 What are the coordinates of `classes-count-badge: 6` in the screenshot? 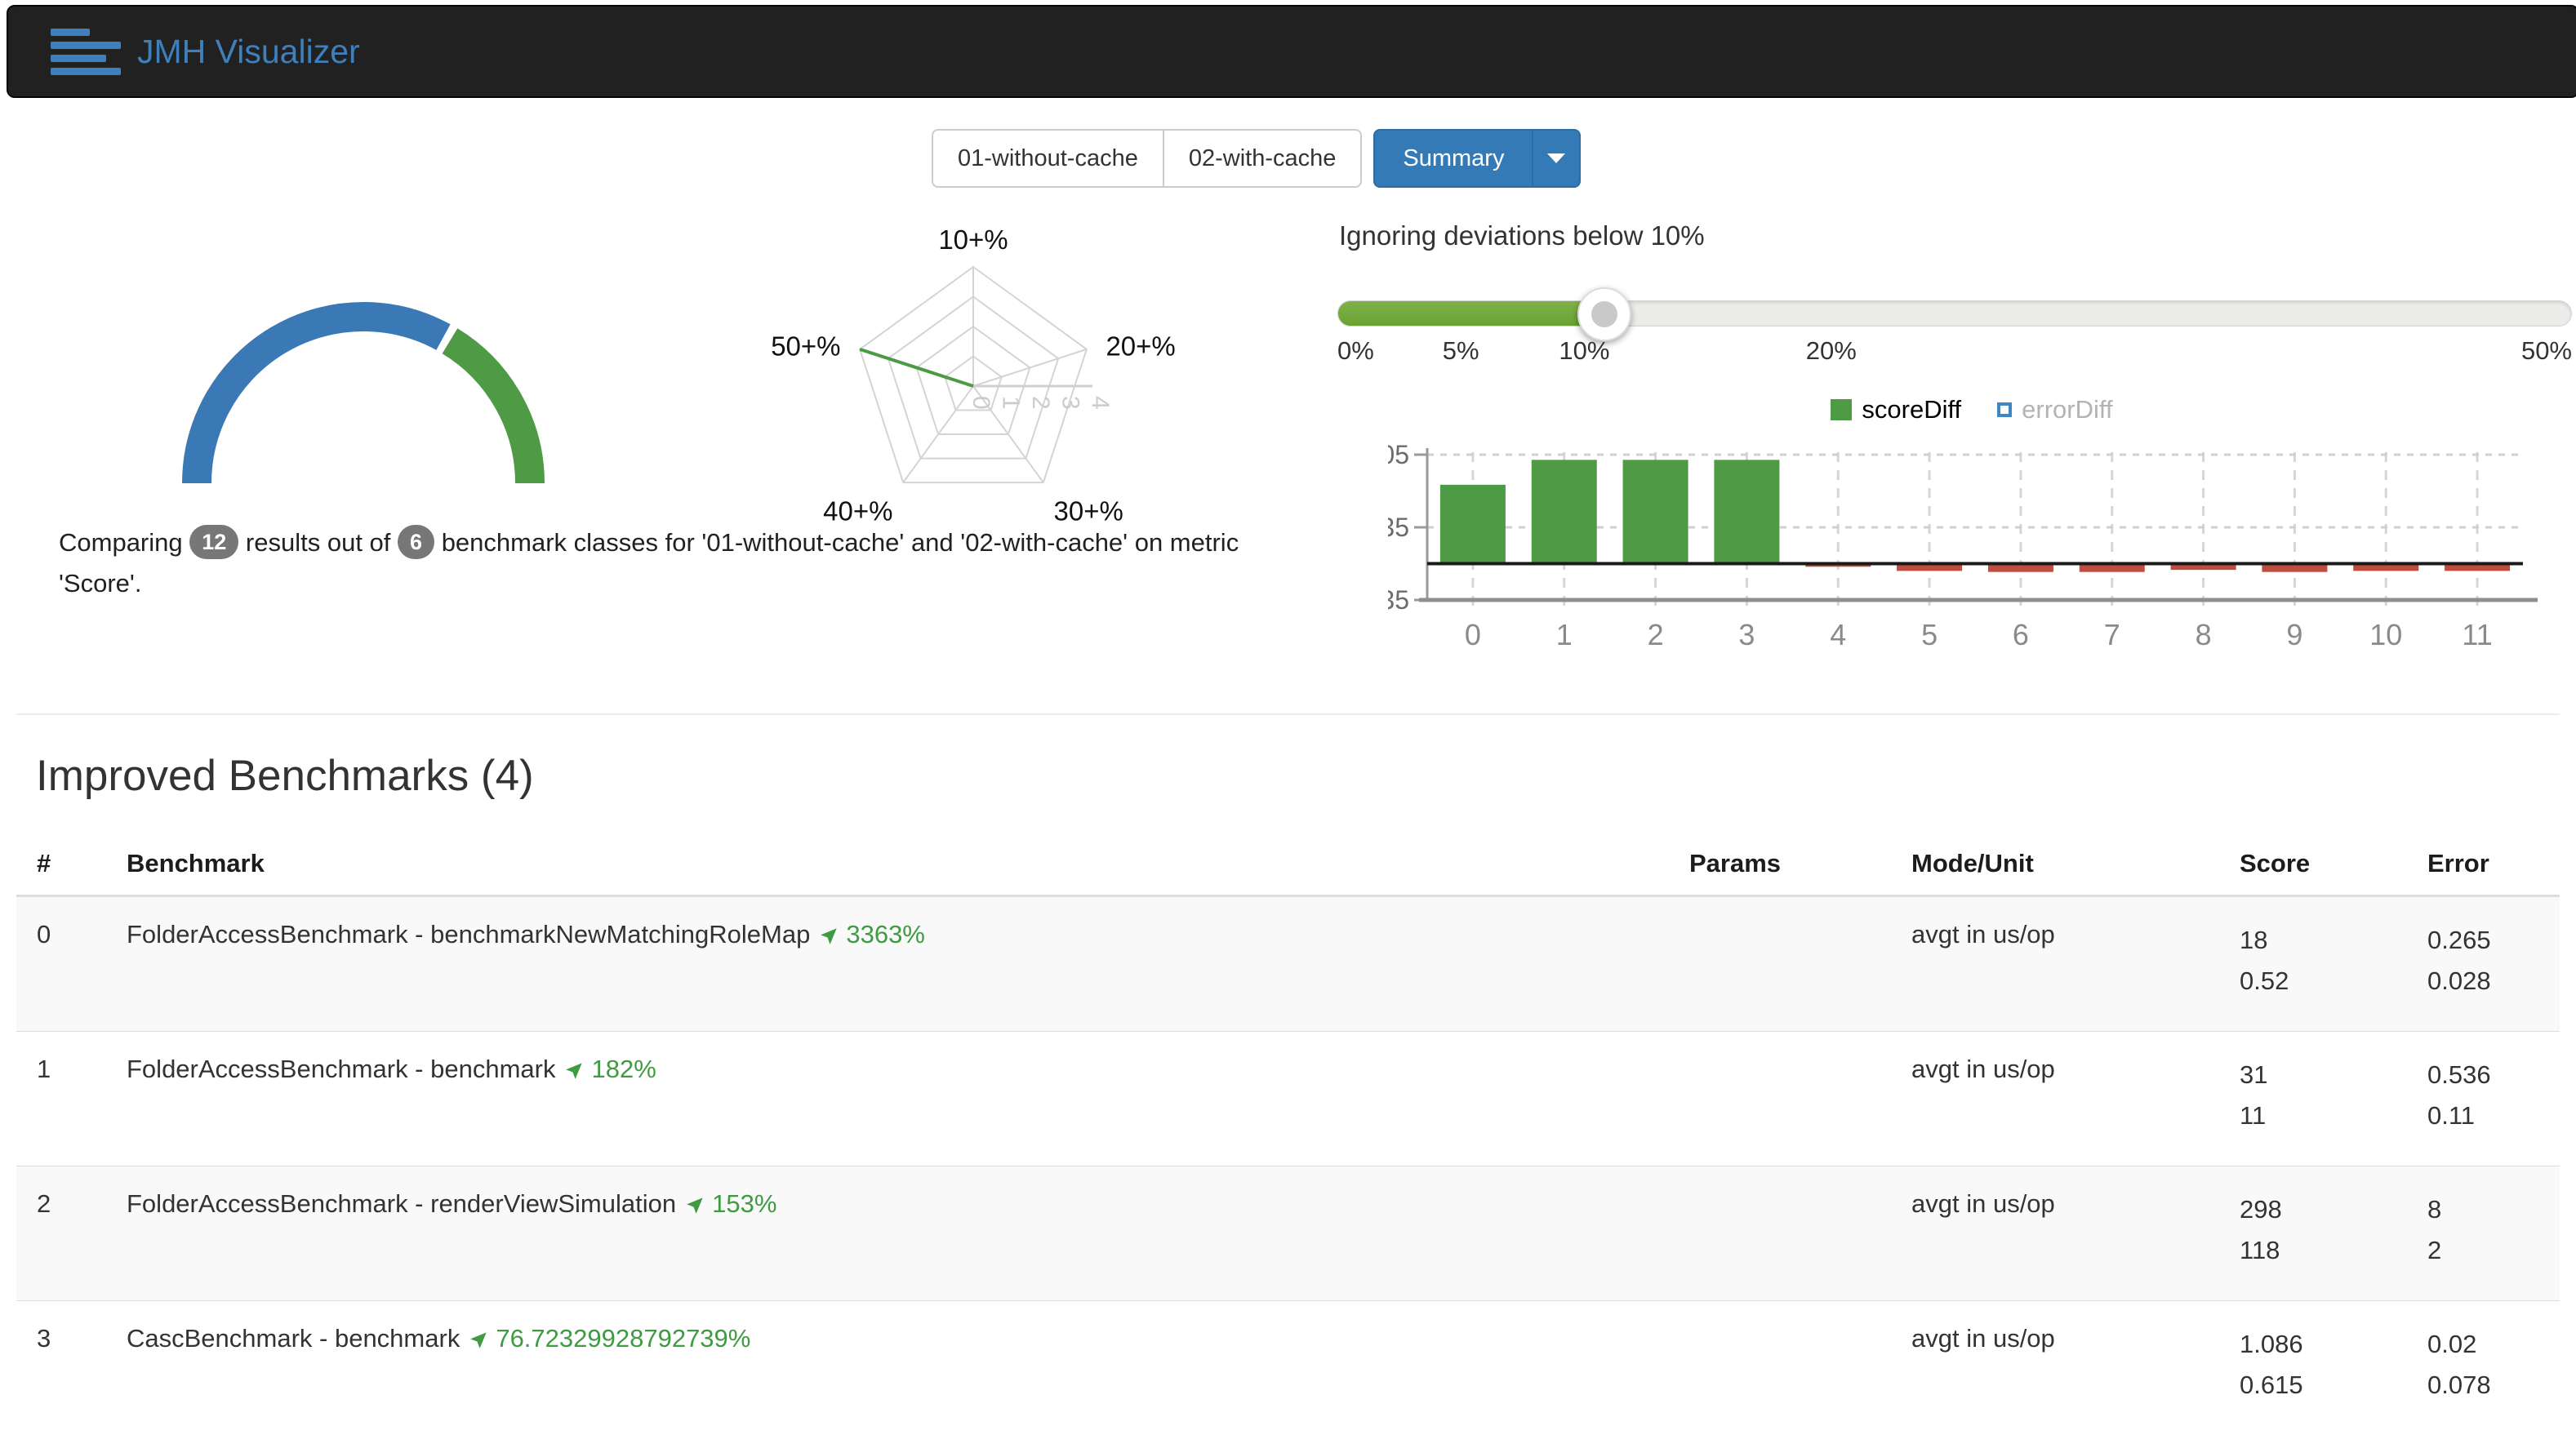 It's located at (416, 542).